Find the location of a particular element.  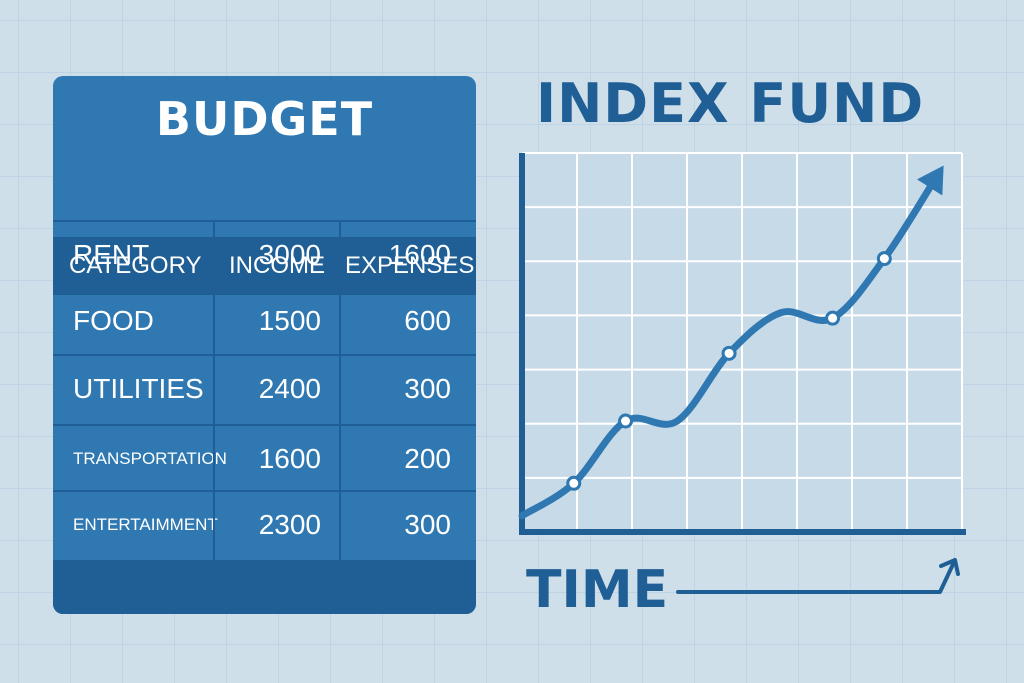

header-income: INCOME is located at coordinates (277, 265).